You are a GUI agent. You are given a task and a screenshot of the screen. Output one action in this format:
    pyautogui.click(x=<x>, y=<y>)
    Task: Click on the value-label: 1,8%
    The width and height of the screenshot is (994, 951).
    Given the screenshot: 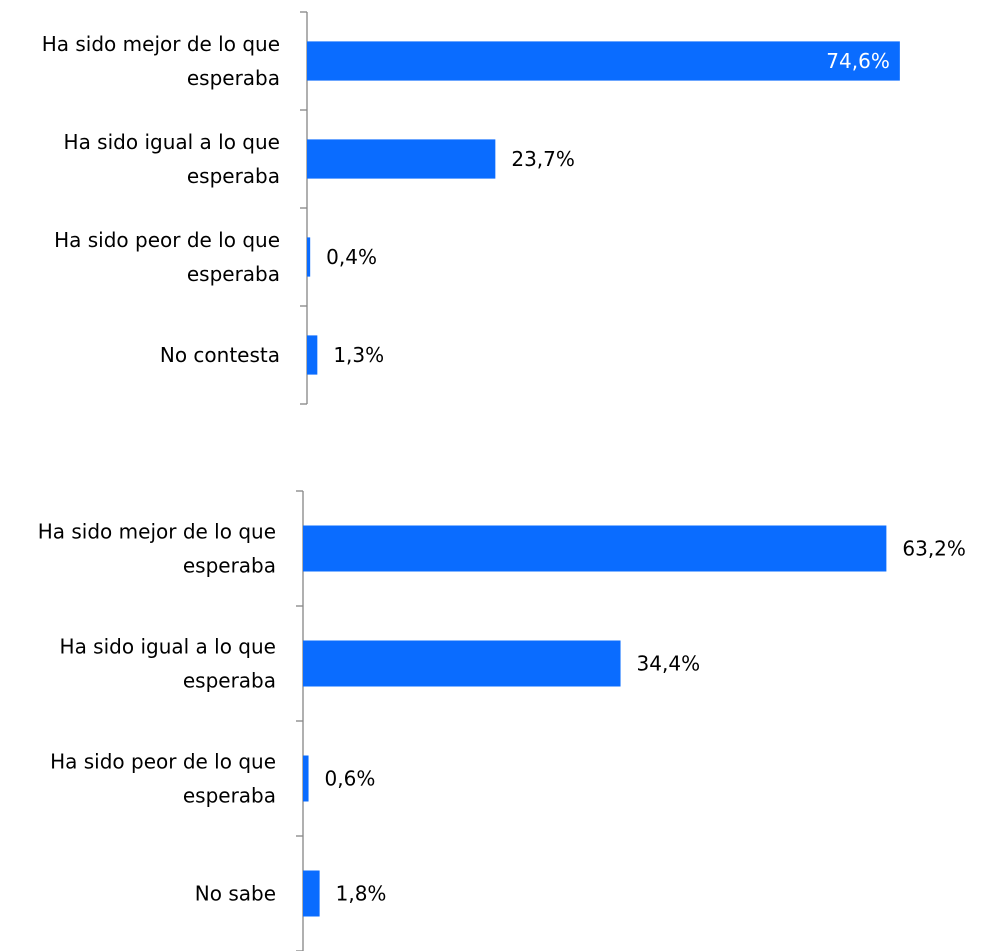 What is the action you would take?
    pyautogui.click(x=361, y=894)
    